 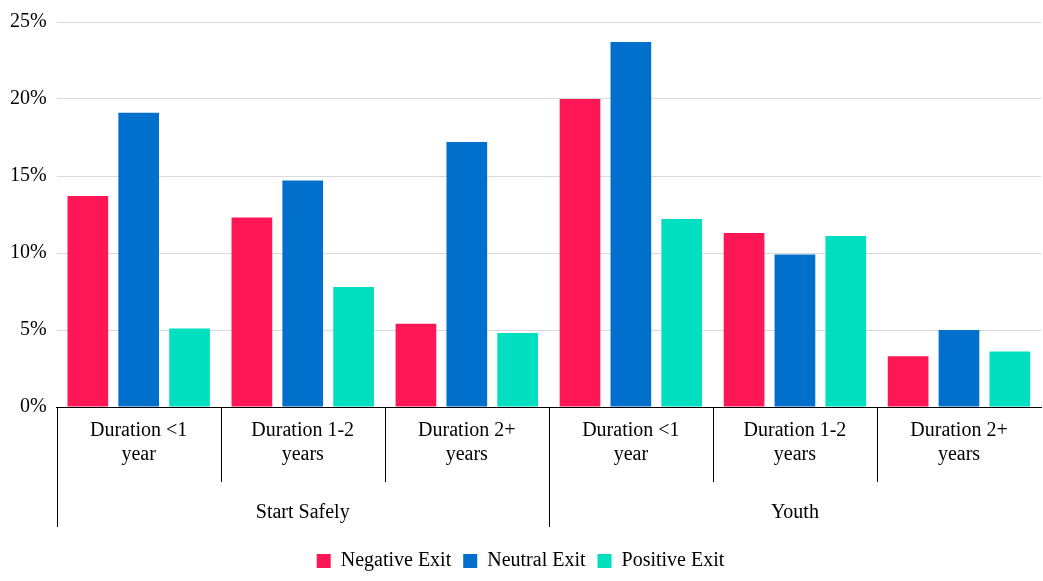 I want to click on text: Youth, so click(x=794, y=511).